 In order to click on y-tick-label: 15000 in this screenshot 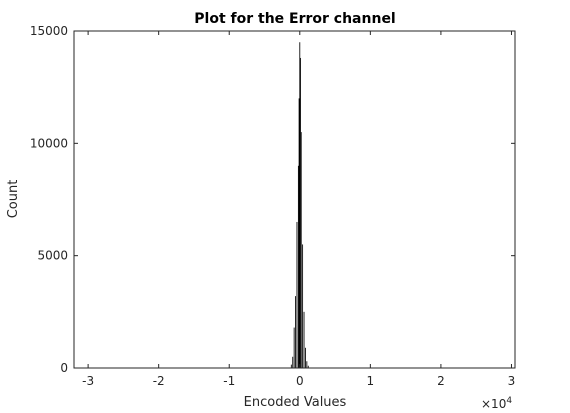, I will do `click(49, 31)`.